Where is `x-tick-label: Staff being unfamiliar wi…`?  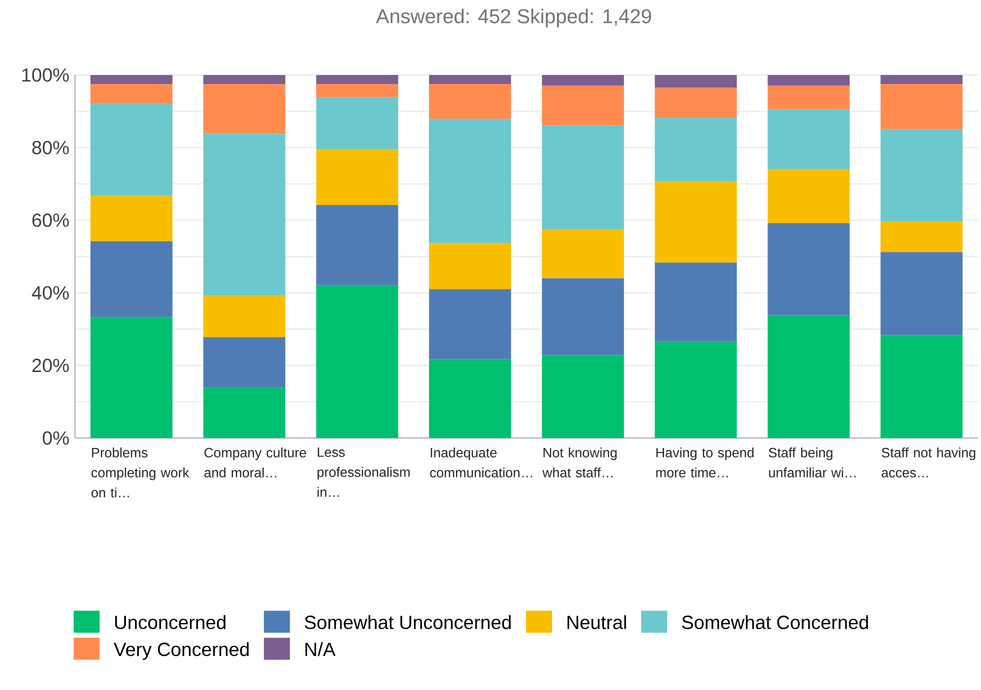
x-tick-label: Staff being unfamiliar wi… is located at coordinates (812, 463).